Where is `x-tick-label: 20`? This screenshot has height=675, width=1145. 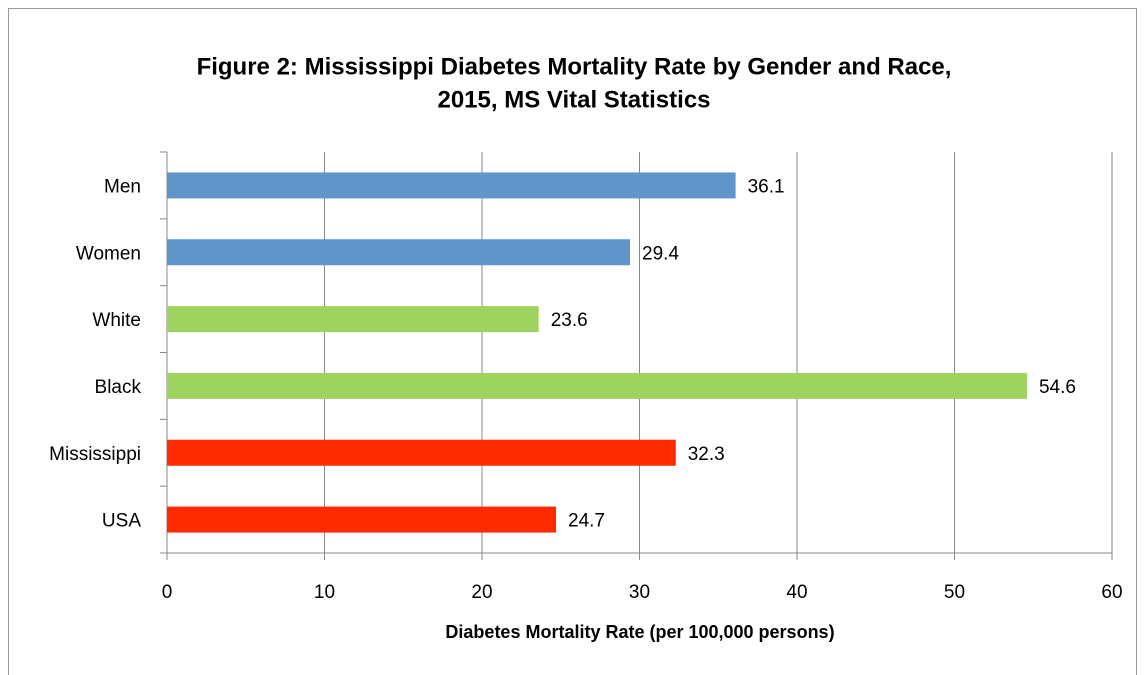 x-tick-label: 20 is located at coordinates (481, 592).